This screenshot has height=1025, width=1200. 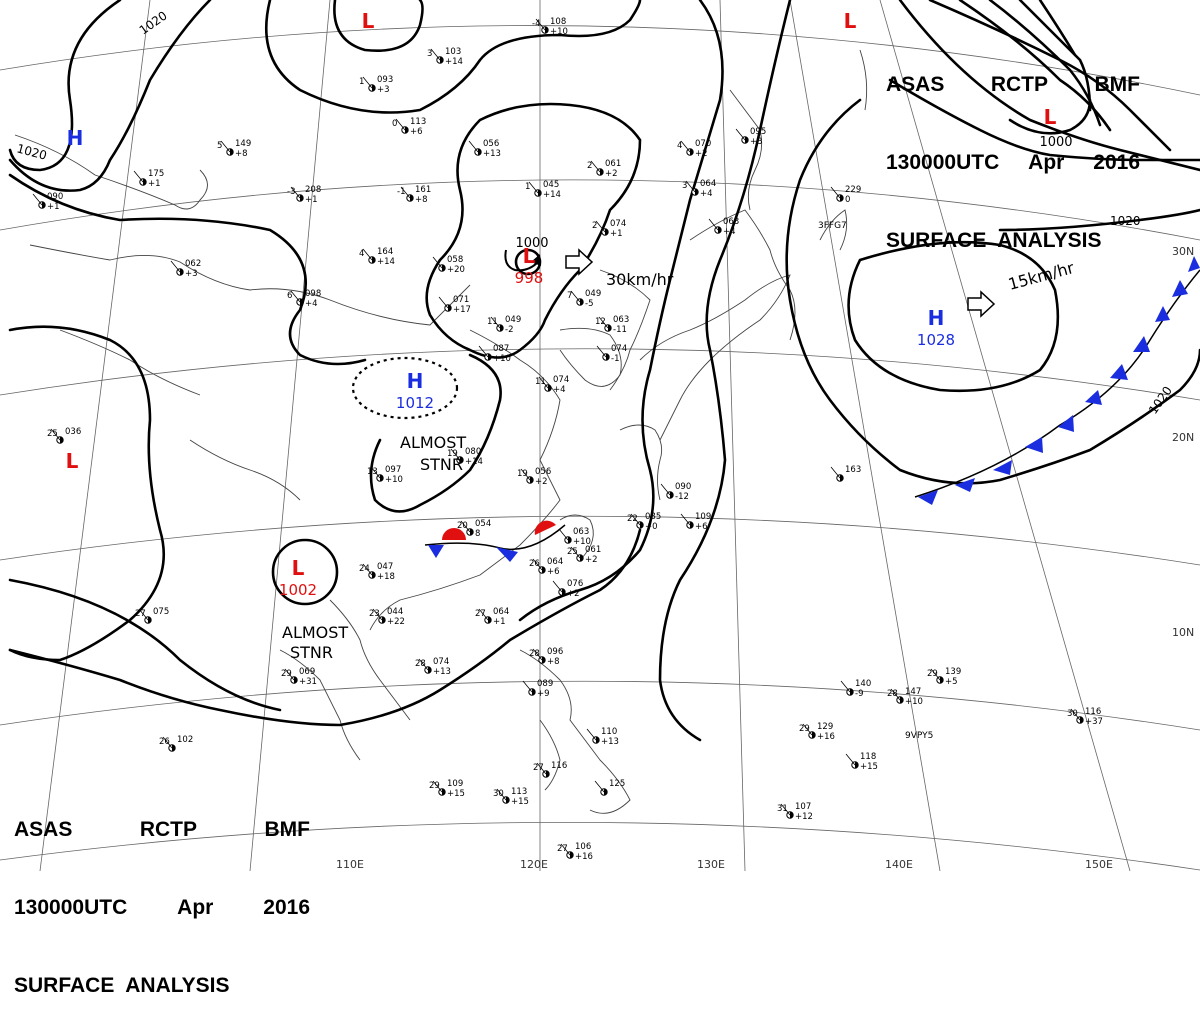 What do you see at coordinates (600, 322) in the screenshot?
I see `station-temperature: 12` at bounding box center [600, 322].